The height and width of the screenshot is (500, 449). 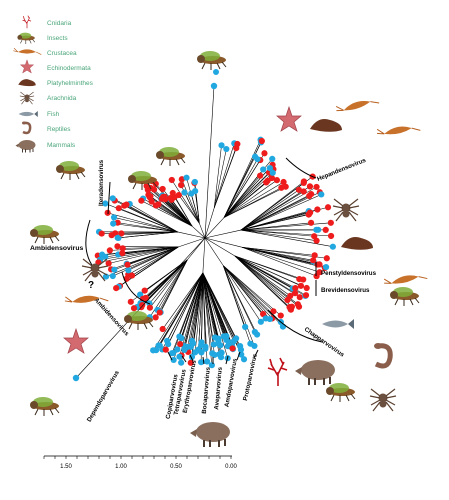 I want to click on flatworm-icon, so click(x=326, y=125).